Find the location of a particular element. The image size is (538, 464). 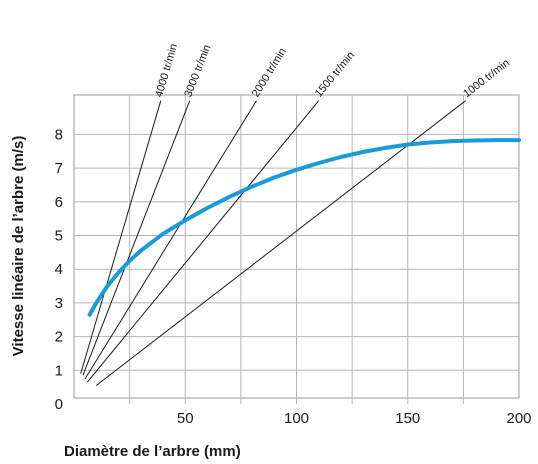

y-axis-title: Vitesse linéaire de l’arbre (m/s) is located at coordinates (18, 246).